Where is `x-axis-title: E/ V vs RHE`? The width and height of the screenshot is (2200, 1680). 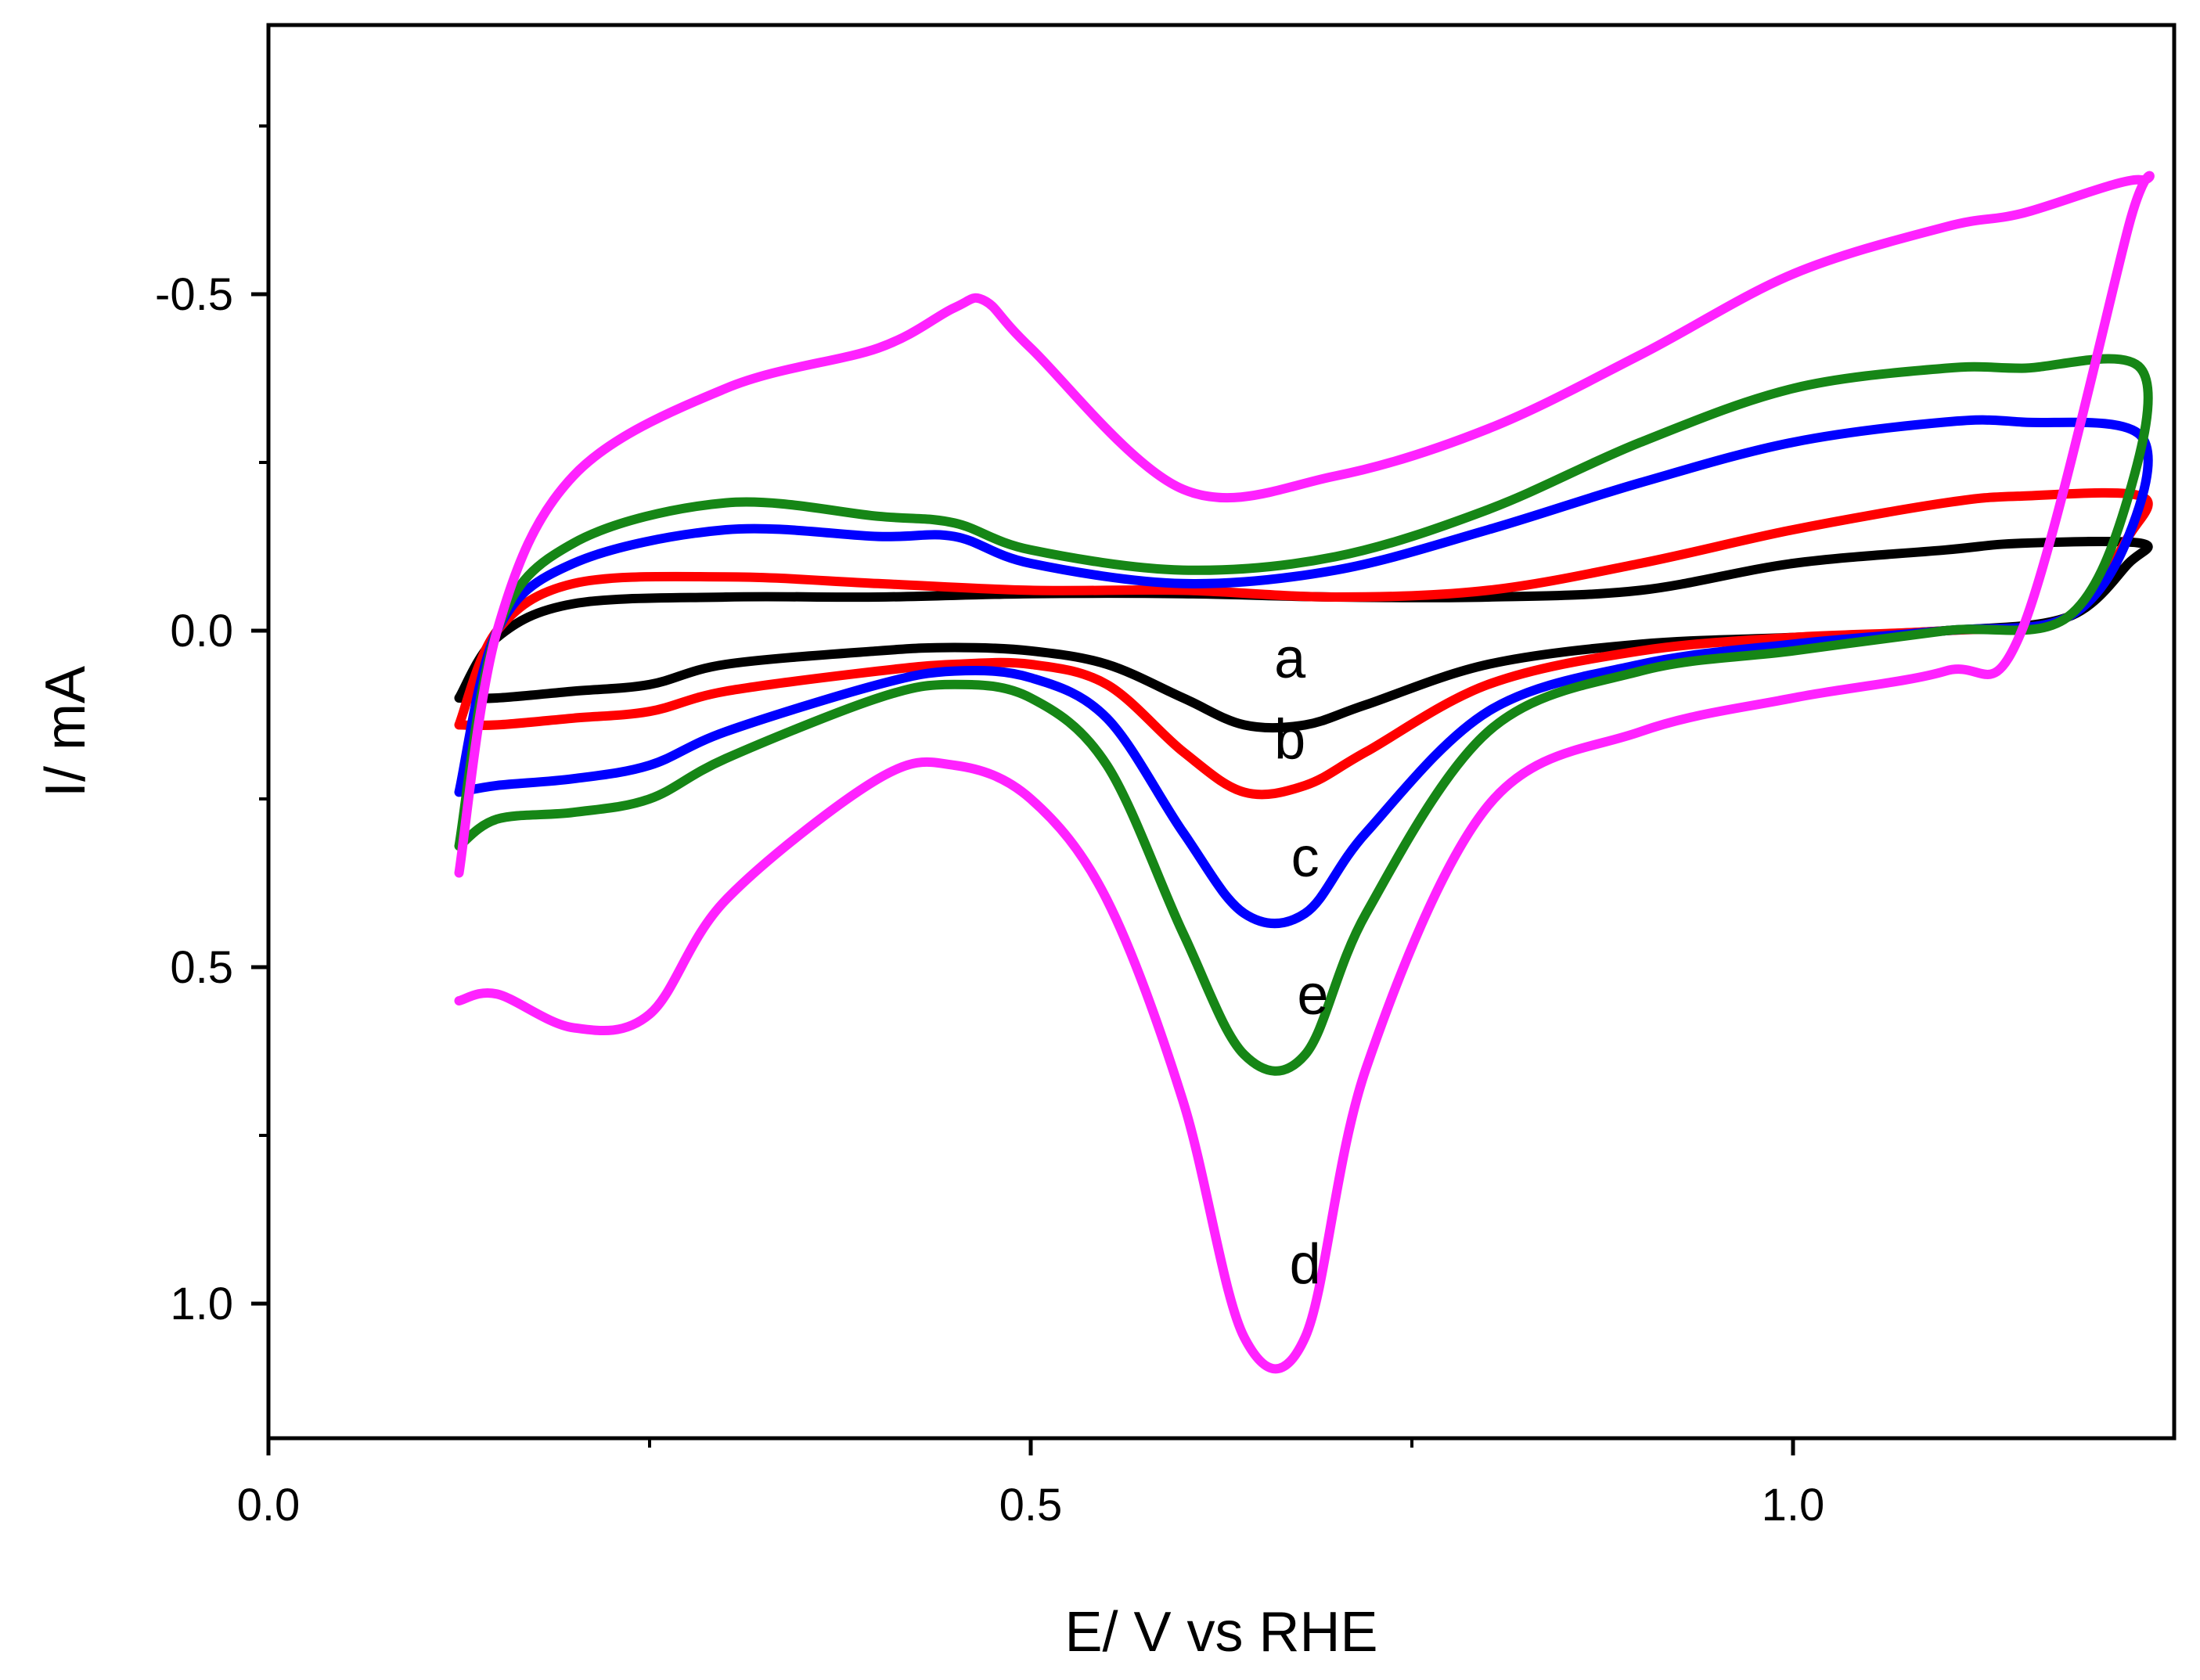
x-axis-title: E/ V vs RHE is located at coordinates (1221, 1632).